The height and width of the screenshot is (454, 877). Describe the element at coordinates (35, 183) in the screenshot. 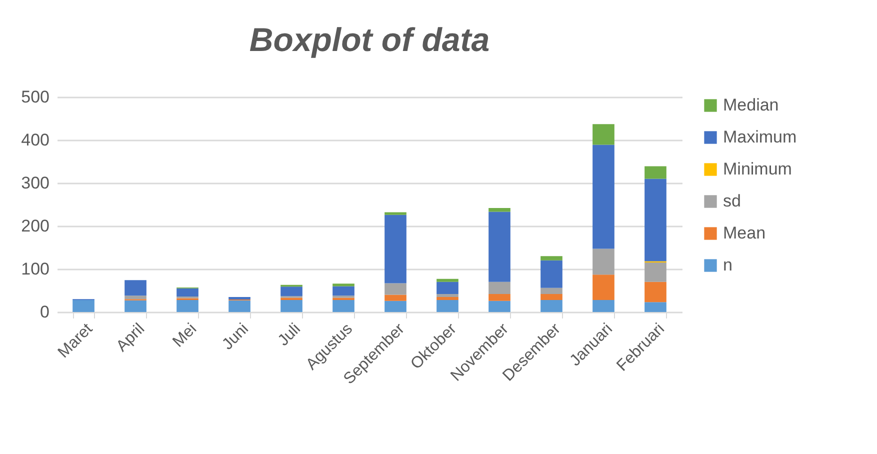

I see `y-tick-label: 300` at that location.